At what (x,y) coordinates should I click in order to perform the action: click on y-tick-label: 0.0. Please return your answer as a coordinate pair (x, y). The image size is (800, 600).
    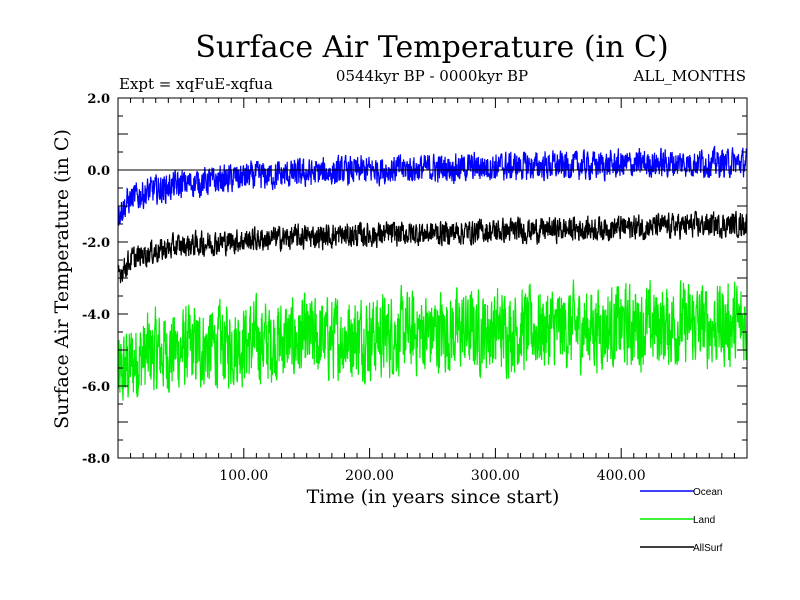
    Looking at the image, I should click on (98, 171).